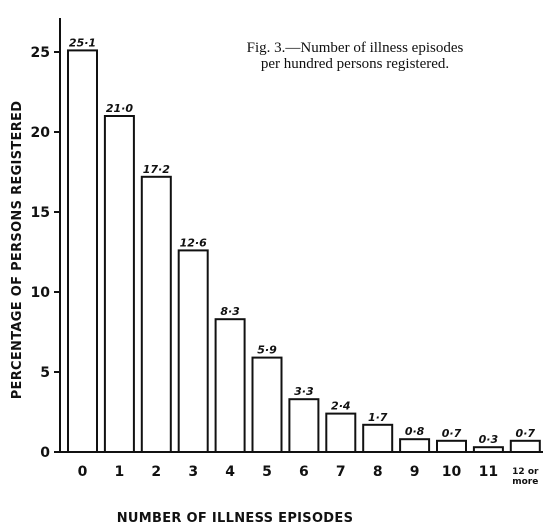  What do you see at coordinates (41, 133) in the screenshot?
I see `y-tick-label: 20` at bounding box center [41, 133].